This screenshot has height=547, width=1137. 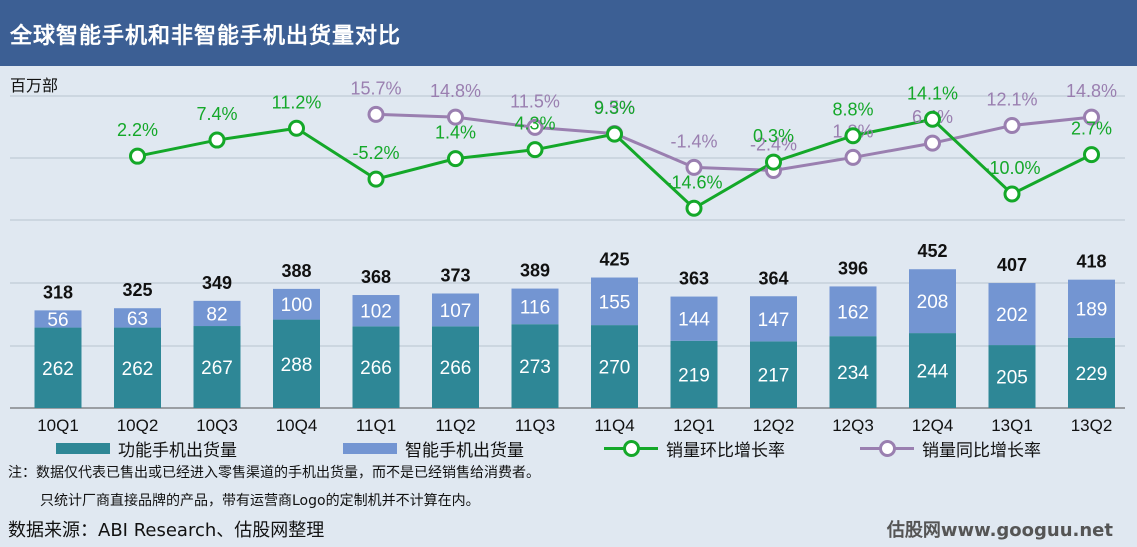 What do you see at coordinates (296, 271) in the screenshot?
I see `data-label-total: 388` at bounding box center [296, 271].